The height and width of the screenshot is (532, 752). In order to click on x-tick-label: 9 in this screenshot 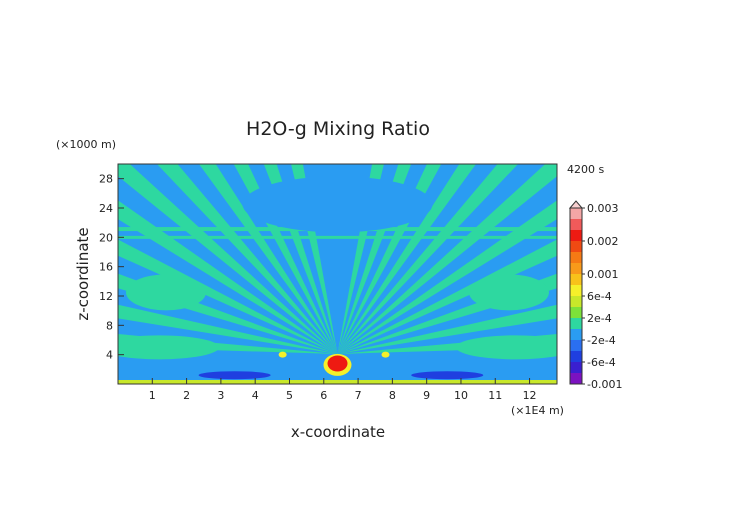, I will do `click(426, 395)`.